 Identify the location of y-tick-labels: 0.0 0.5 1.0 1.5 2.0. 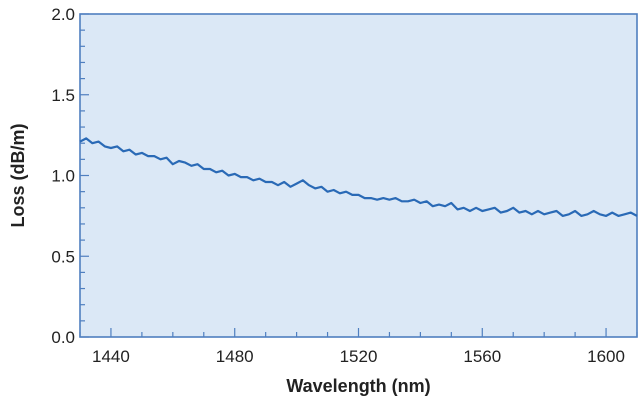
(63, 176).